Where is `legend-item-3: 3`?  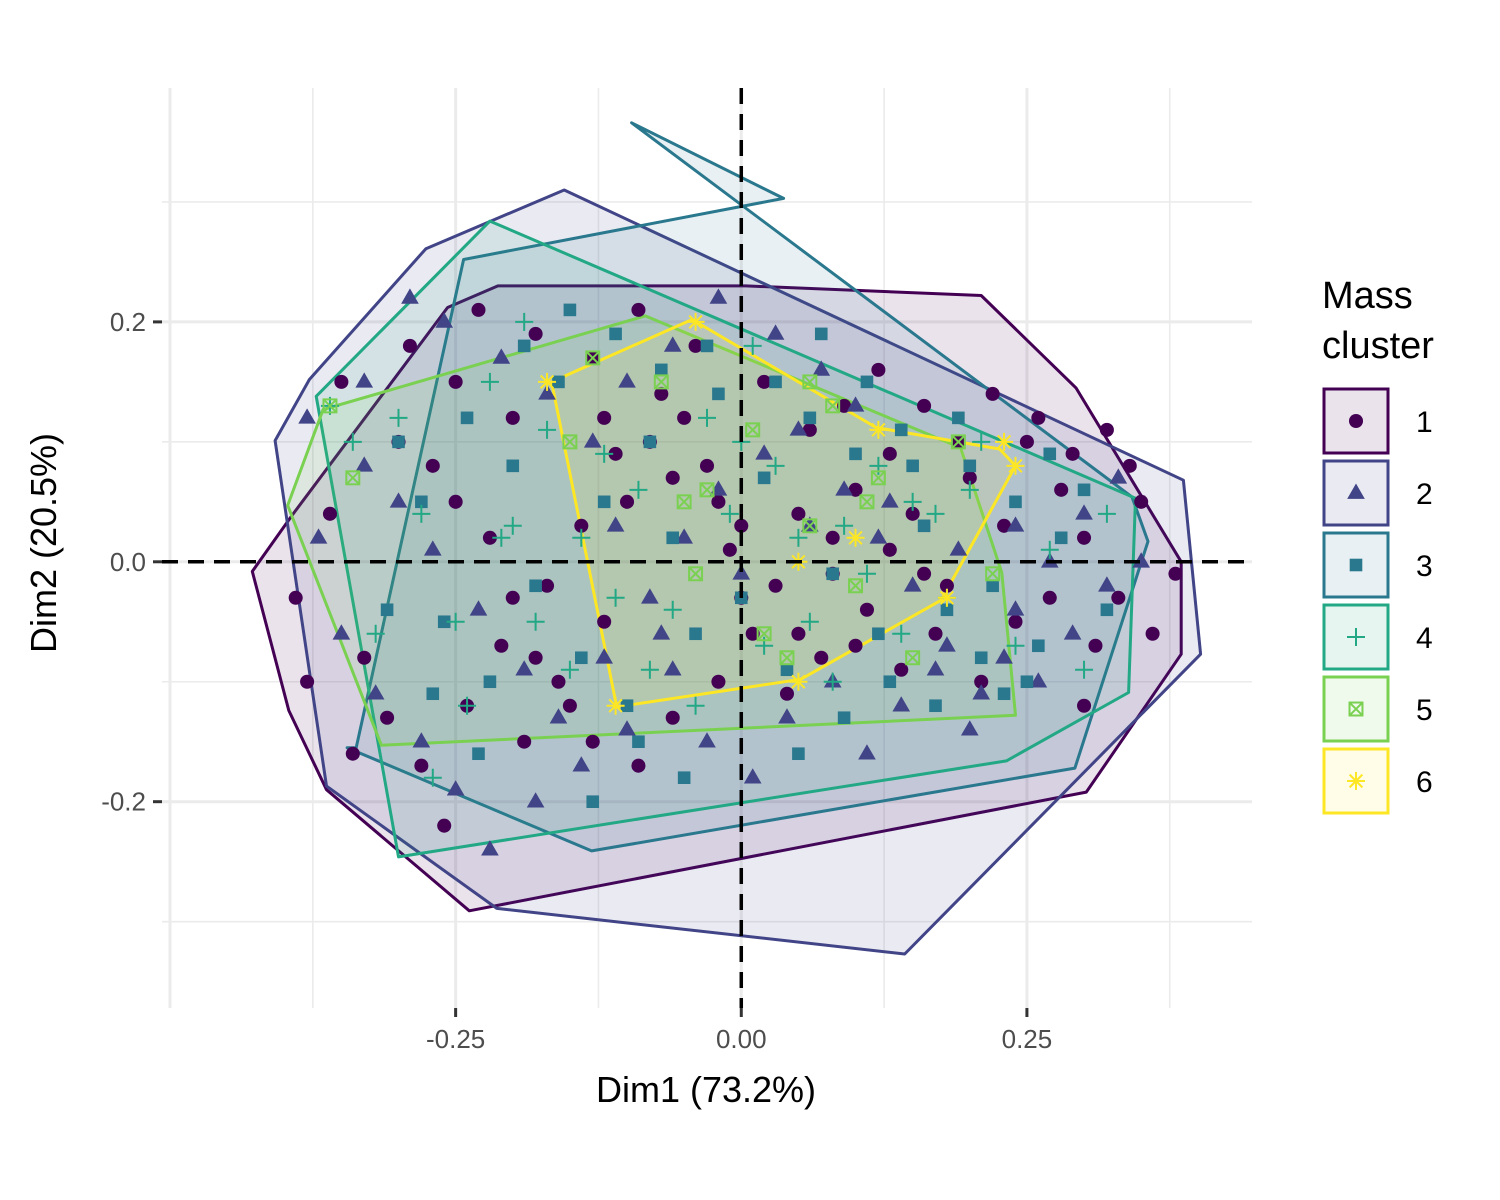 legend-item-3: 3 is located at coordinates (1377, 565).